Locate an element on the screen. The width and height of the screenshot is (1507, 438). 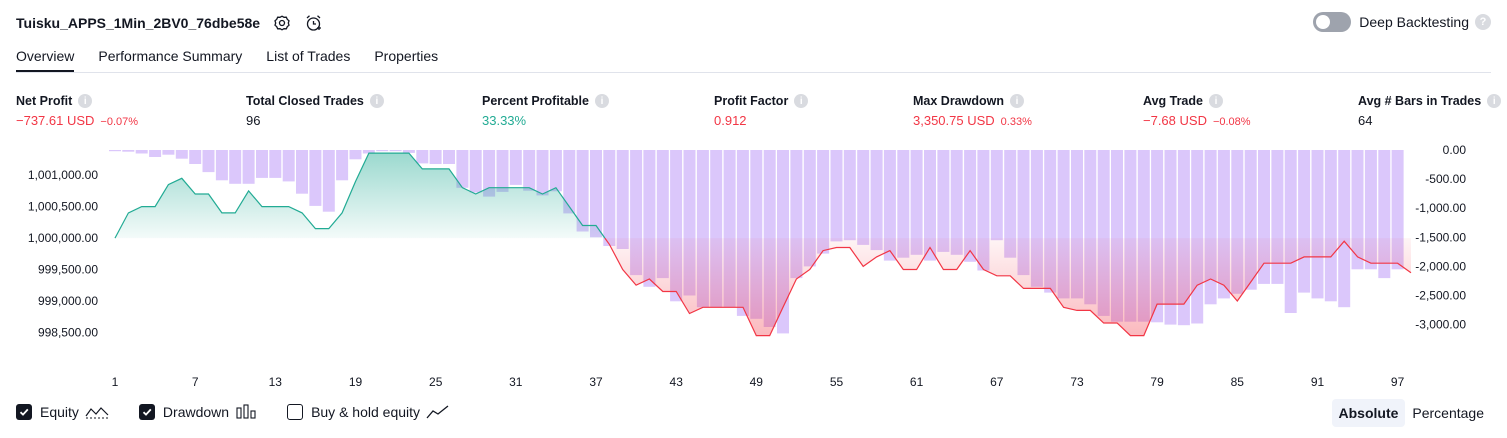
drawdown-label: Drawdown is located at coordinates (196, 412).